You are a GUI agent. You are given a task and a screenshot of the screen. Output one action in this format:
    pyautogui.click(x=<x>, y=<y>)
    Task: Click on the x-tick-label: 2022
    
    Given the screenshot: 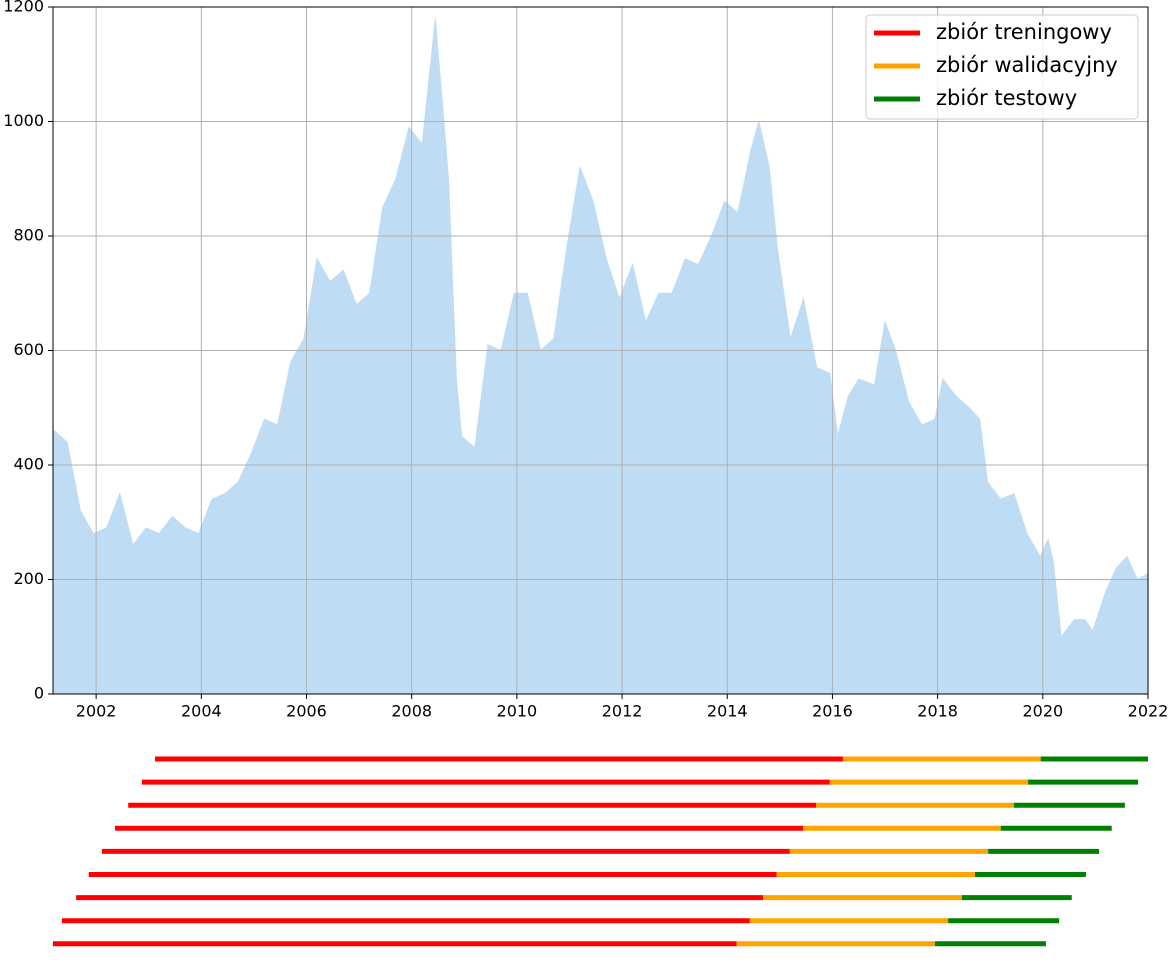 What is the action you would take?
    pyautogui.click(x=1148, y=711)
    